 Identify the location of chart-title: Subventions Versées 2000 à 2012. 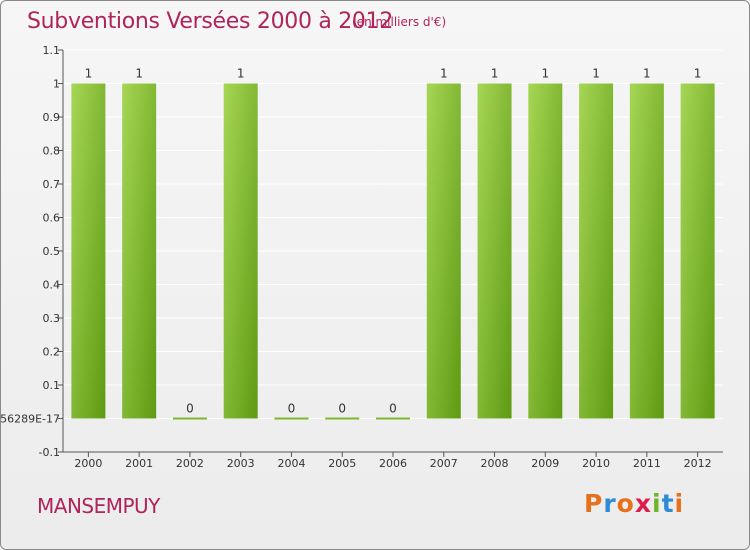
(210, 21).